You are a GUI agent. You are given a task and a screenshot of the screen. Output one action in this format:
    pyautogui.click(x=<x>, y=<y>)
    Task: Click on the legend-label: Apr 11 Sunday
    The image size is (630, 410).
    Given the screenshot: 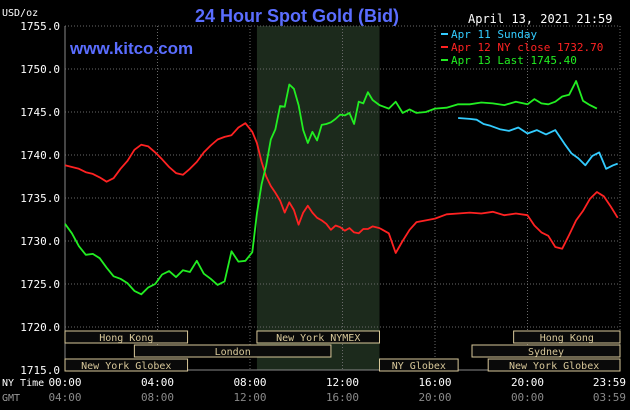 What is the action you would take?
    pyautogui.click(x=494, y=34)
    